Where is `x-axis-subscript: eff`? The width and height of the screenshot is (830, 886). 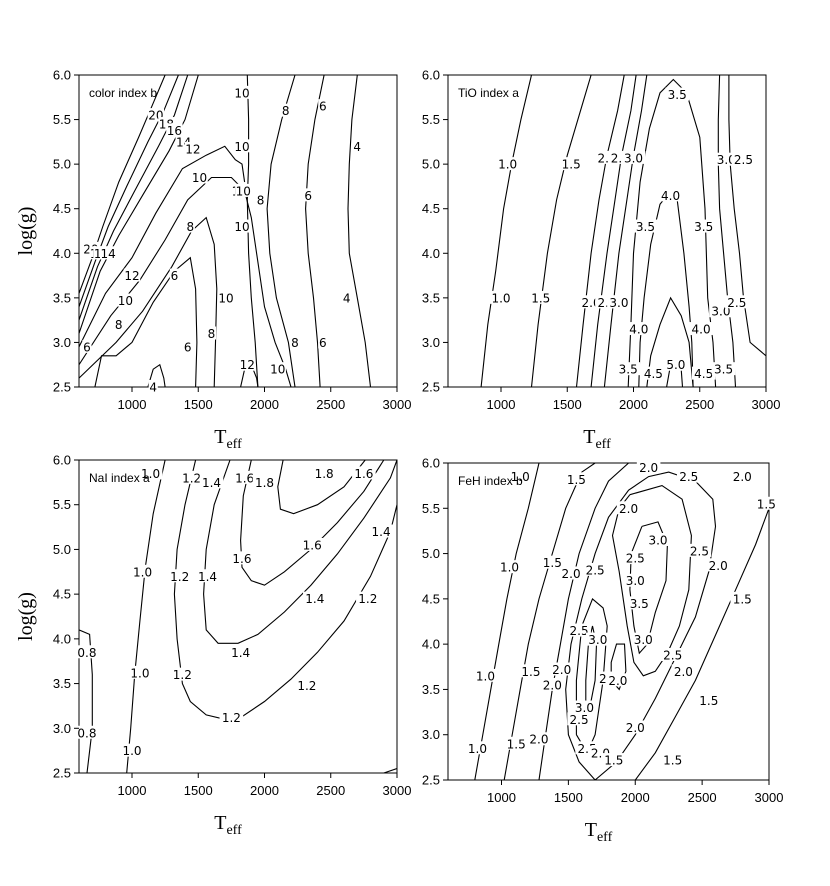
x-axis-subscript: eff is located at coordinates (605, 837).